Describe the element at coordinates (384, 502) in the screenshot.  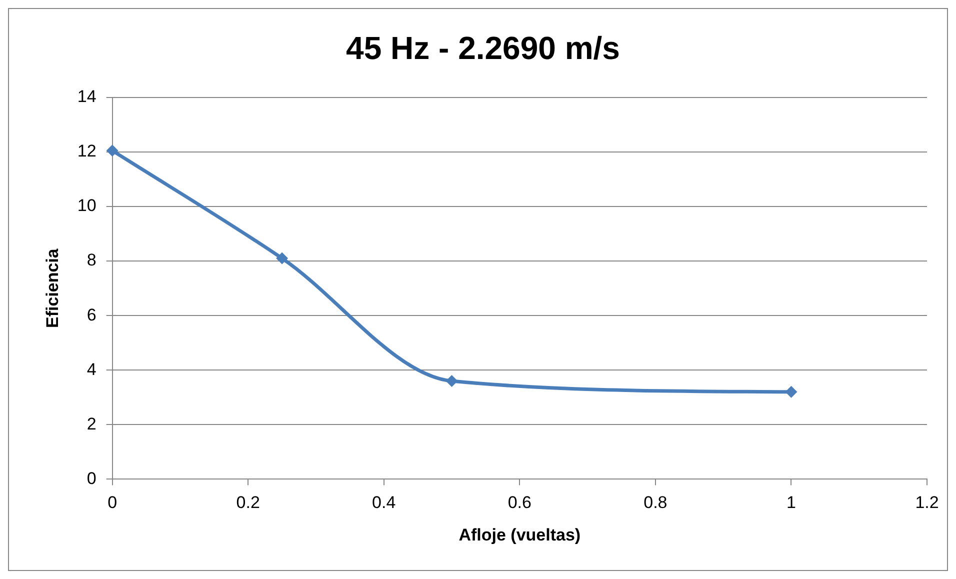
I see `x-tick-label: 0.4` at that location.